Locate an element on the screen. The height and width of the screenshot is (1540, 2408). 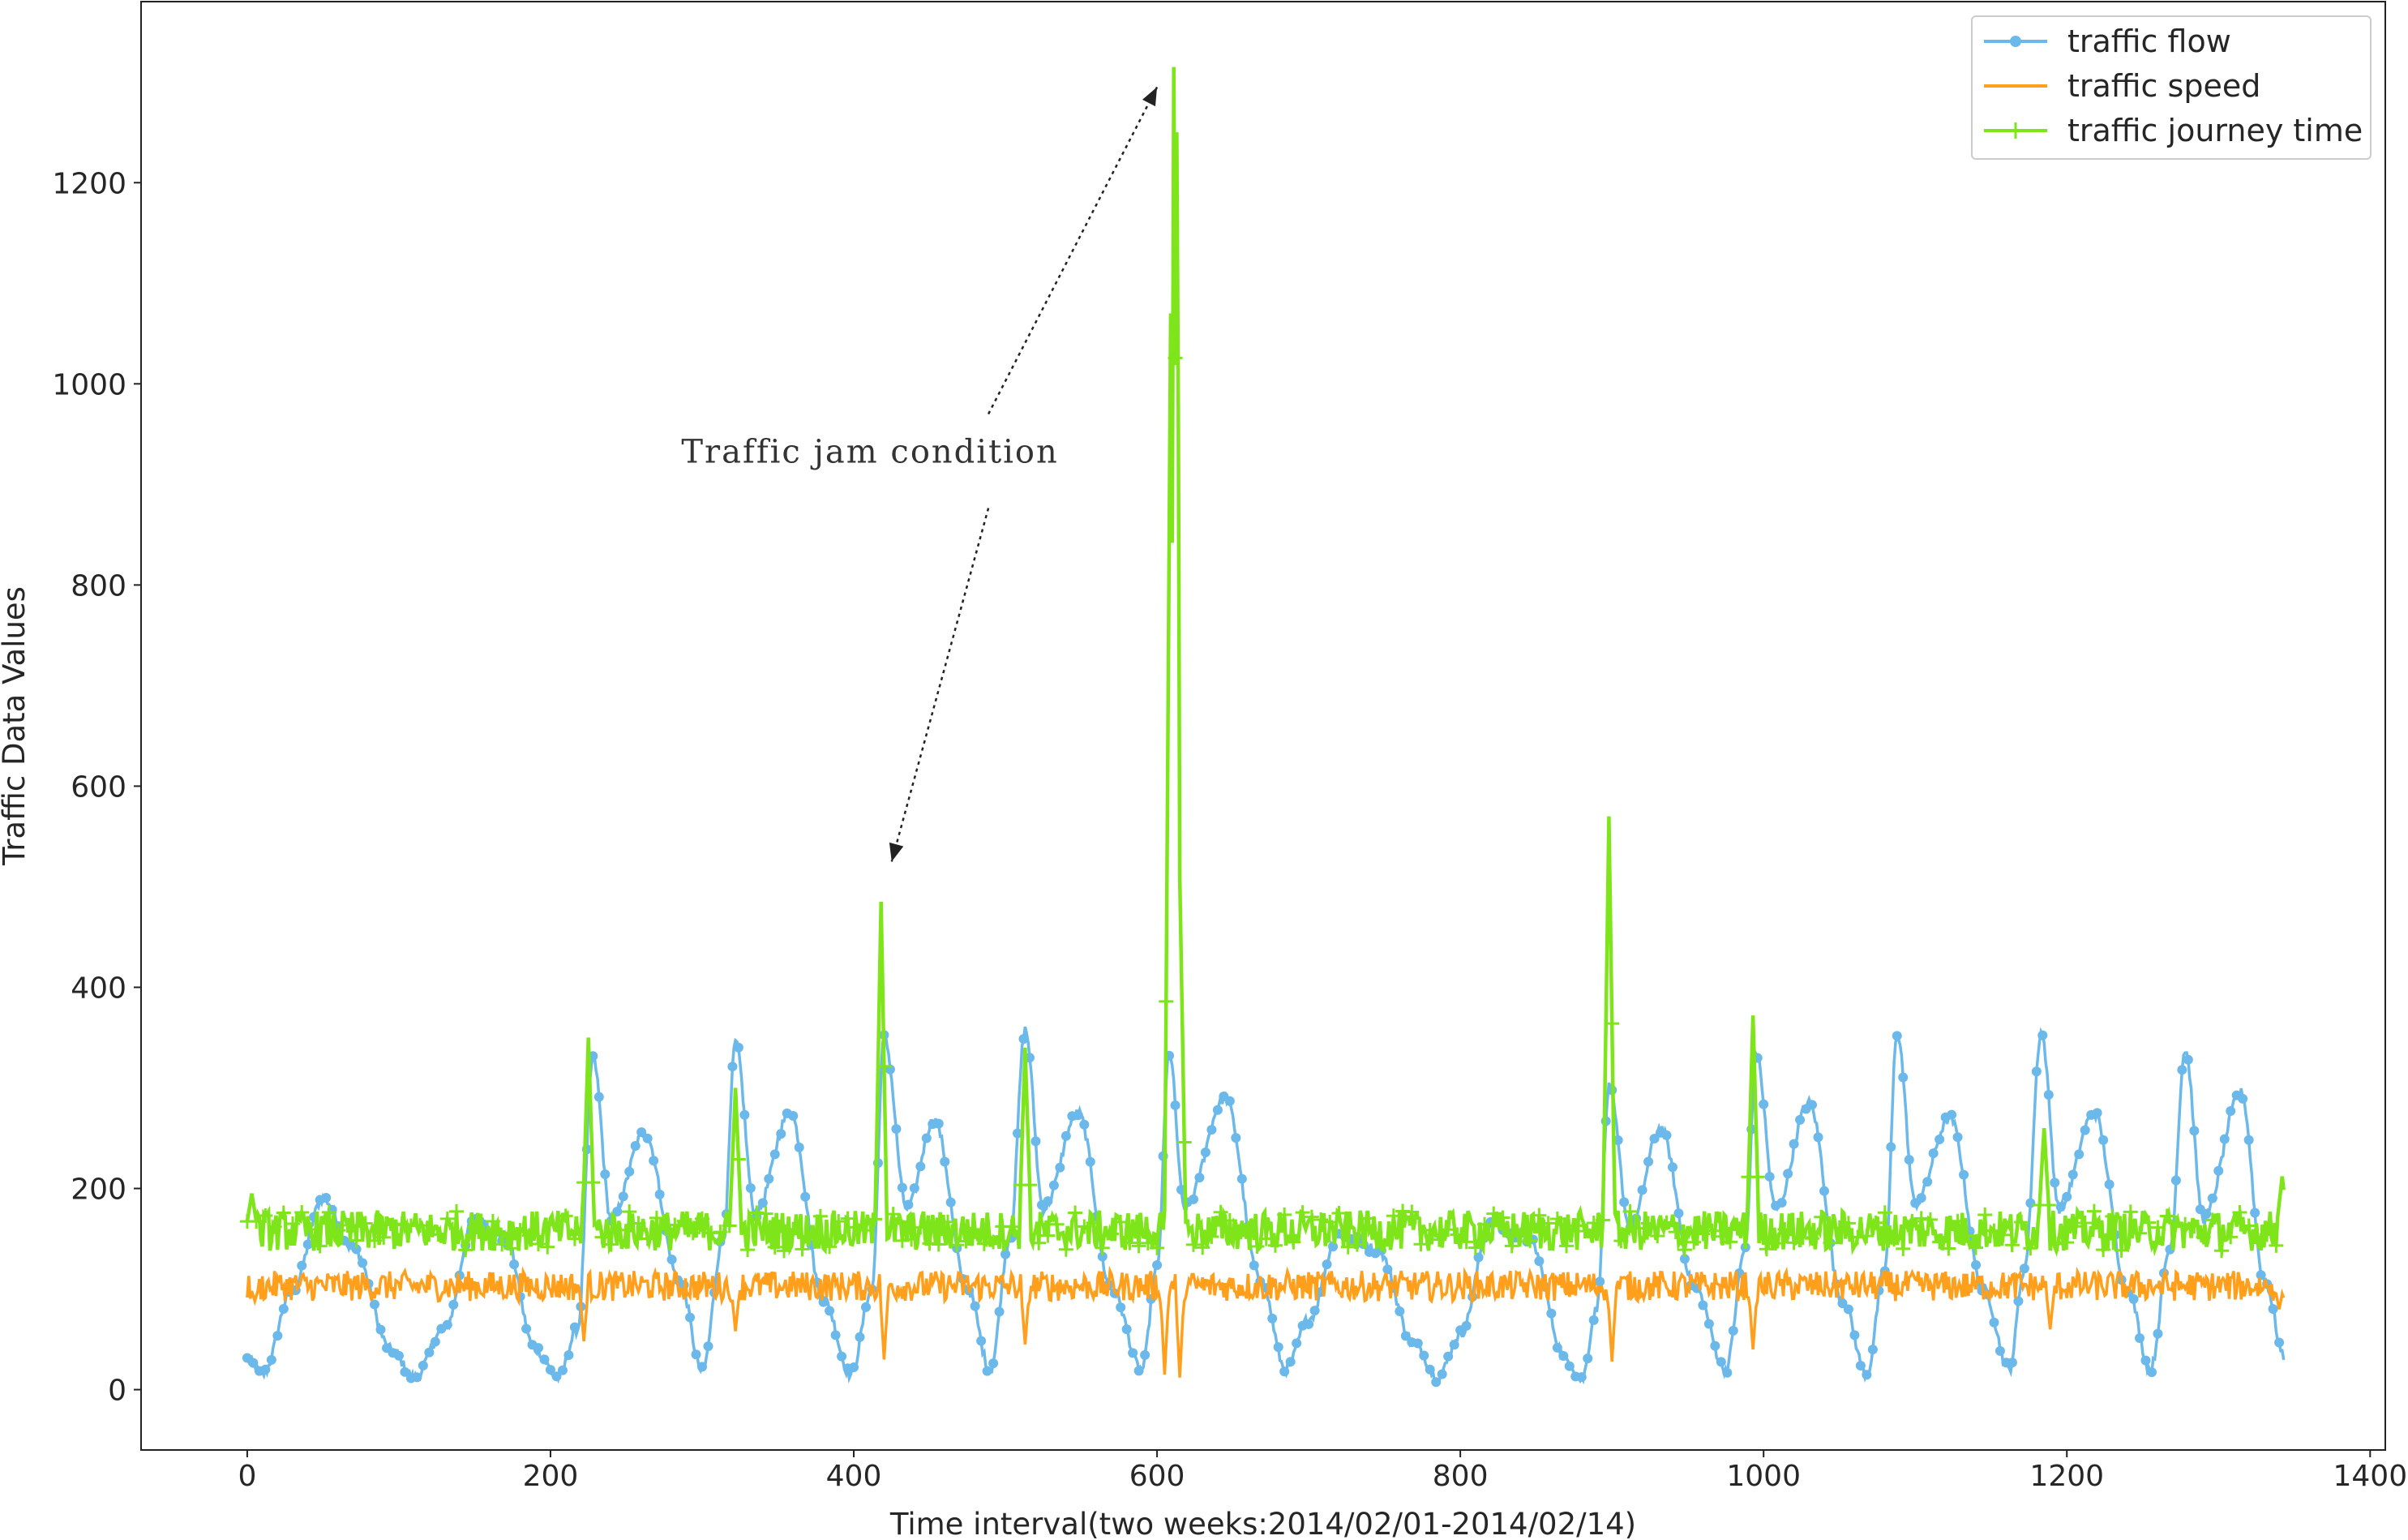
y-tick-label: 1000 is located at coordinates (89, 384).